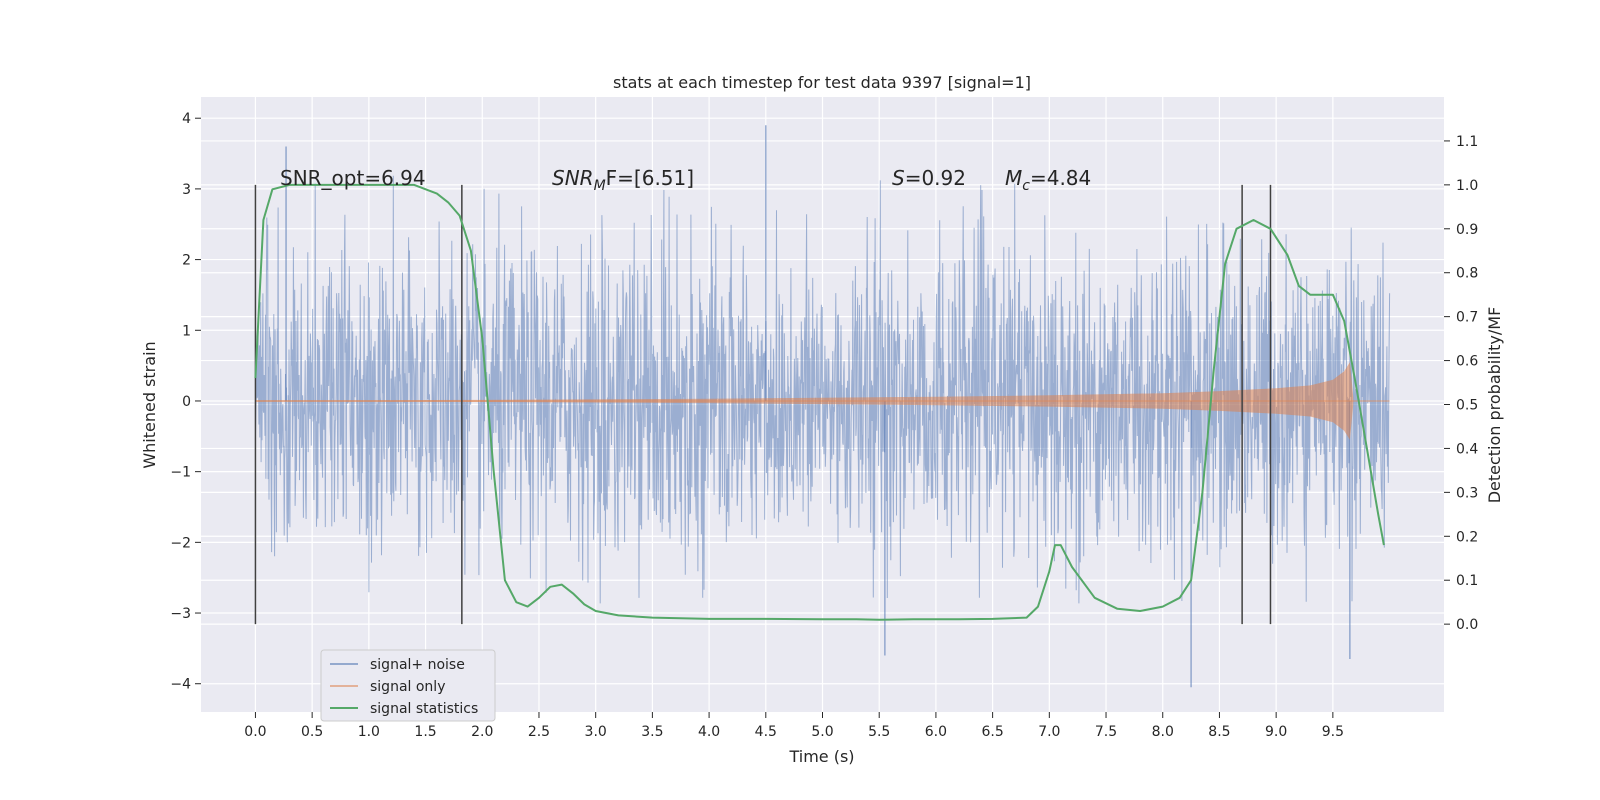 This screenshot has height=800, width=1600. What do you see at coordinates (482, 732) in the screenshot?
I see `tick-label-x: 2.0` at bounding box center [482, 732].